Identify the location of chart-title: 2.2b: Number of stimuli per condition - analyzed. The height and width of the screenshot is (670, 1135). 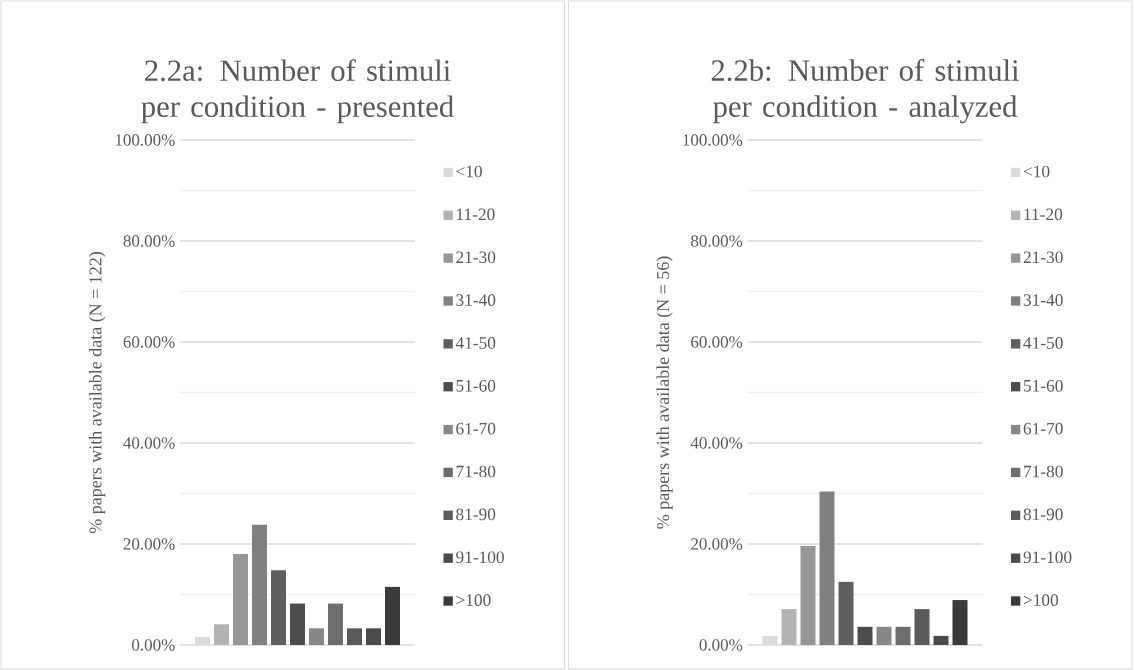
(865, 91).